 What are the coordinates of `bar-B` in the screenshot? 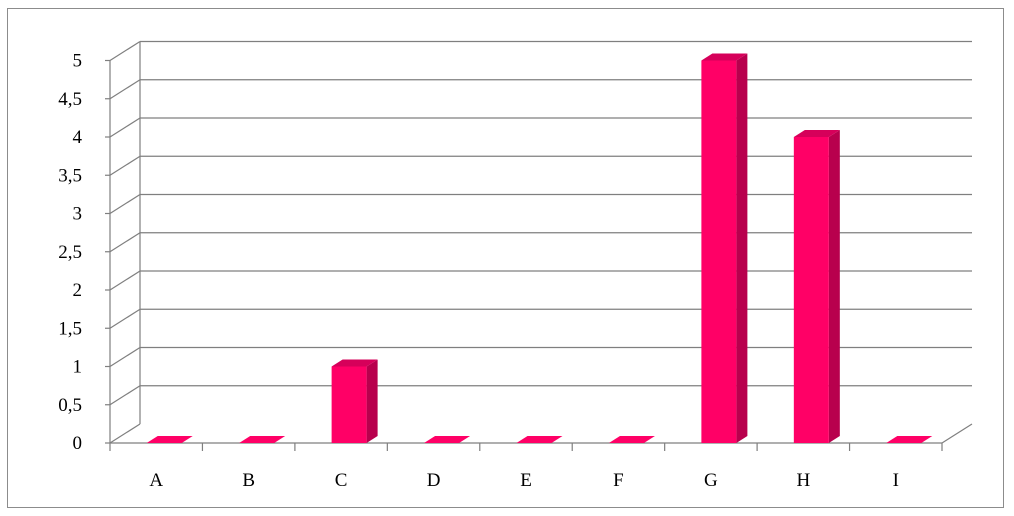 It's located at (262, 439).